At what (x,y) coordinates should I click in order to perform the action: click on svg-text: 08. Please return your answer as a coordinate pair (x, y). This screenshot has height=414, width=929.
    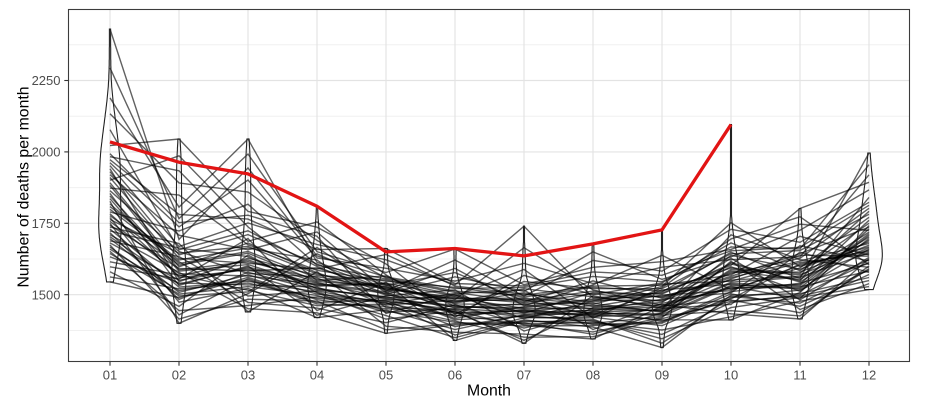
    Looking at the image, I should click on (593, 374).